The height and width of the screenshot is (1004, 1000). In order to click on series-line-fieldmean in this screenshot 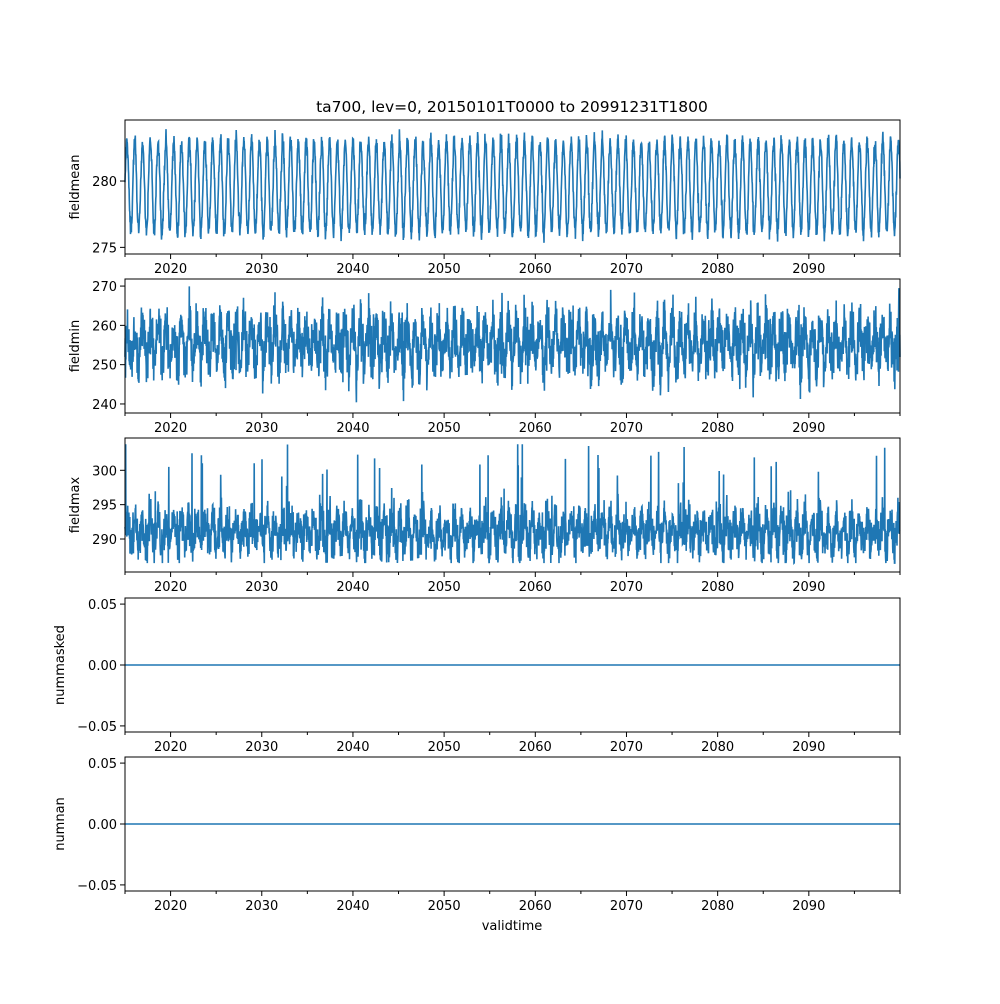, I will do `click(512, 186)`.